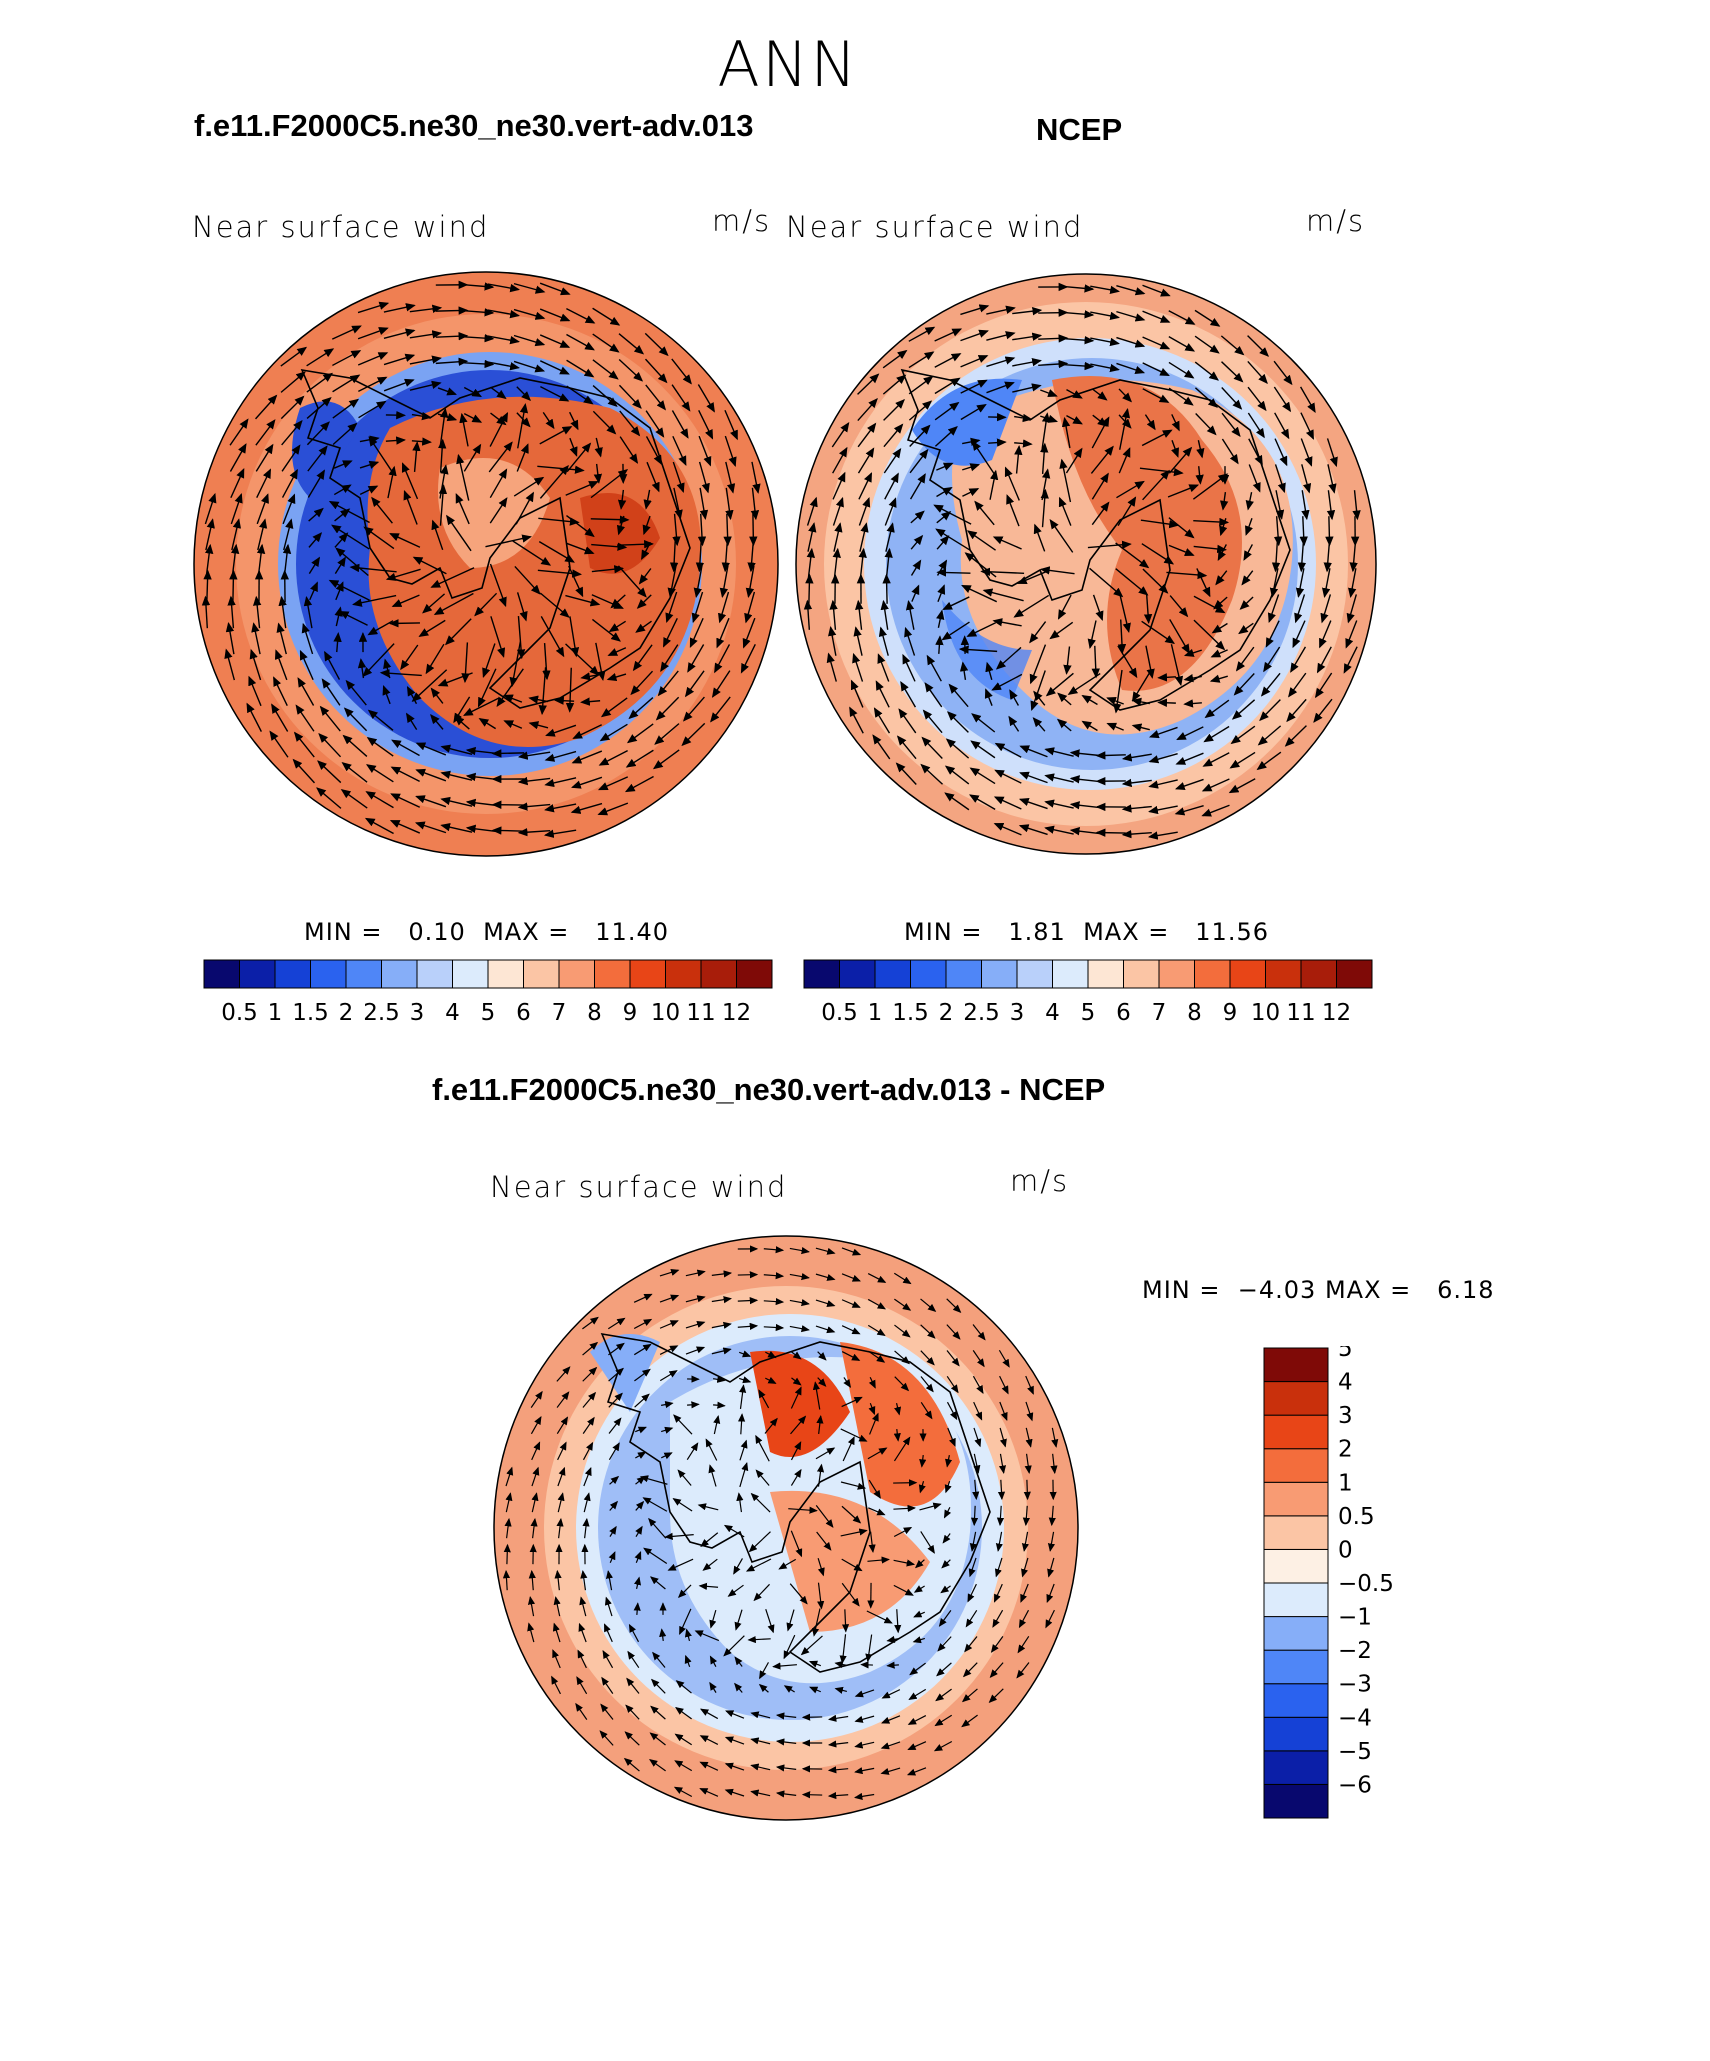 The width and height of the screenshot is (1710, 2061). Describe the element at coordinates (875, 1013) in the screenshot. I see `colorbar-tick-label: 1` at that location.